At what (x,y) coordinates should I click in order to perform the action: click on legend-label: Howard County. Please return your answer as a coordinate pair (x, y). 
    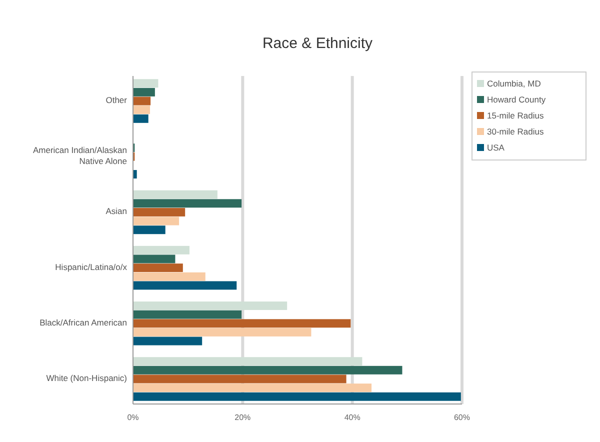
    Looking at the image, I should click on (516, 99).